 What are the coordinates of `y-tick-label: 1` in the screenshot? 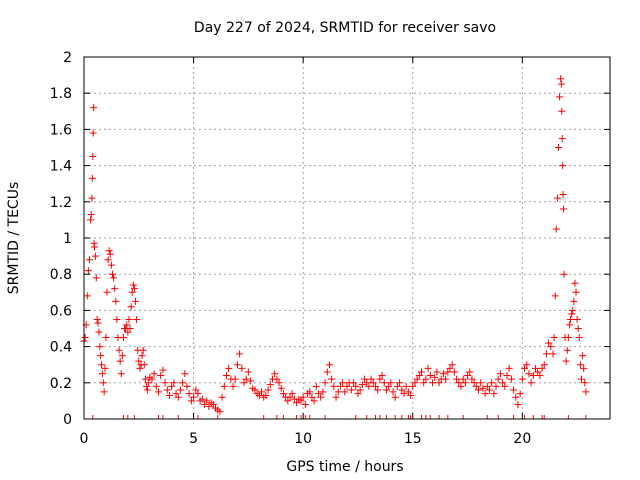 It's located at (67, 239).